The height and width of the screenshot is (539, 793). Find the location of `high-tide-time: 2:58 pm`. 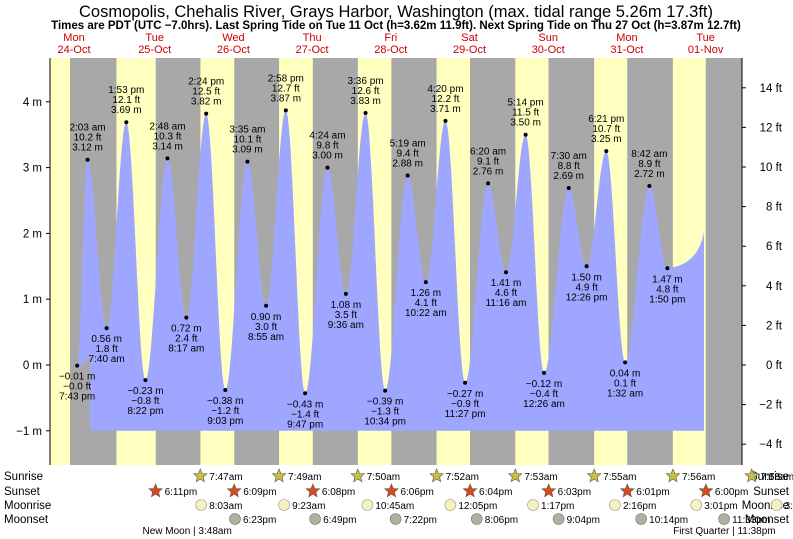

high-tide-time: 2:58 pm is located at coordinates (286, 78).